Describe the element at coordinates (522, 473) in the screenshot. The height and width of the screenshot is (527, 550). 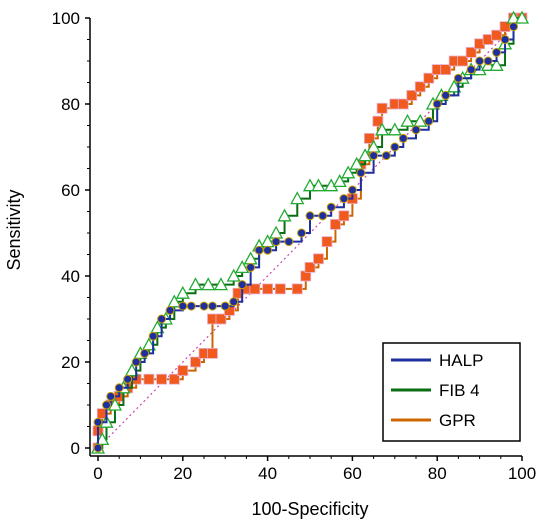
I see `x-tick-label: 100` at that location.